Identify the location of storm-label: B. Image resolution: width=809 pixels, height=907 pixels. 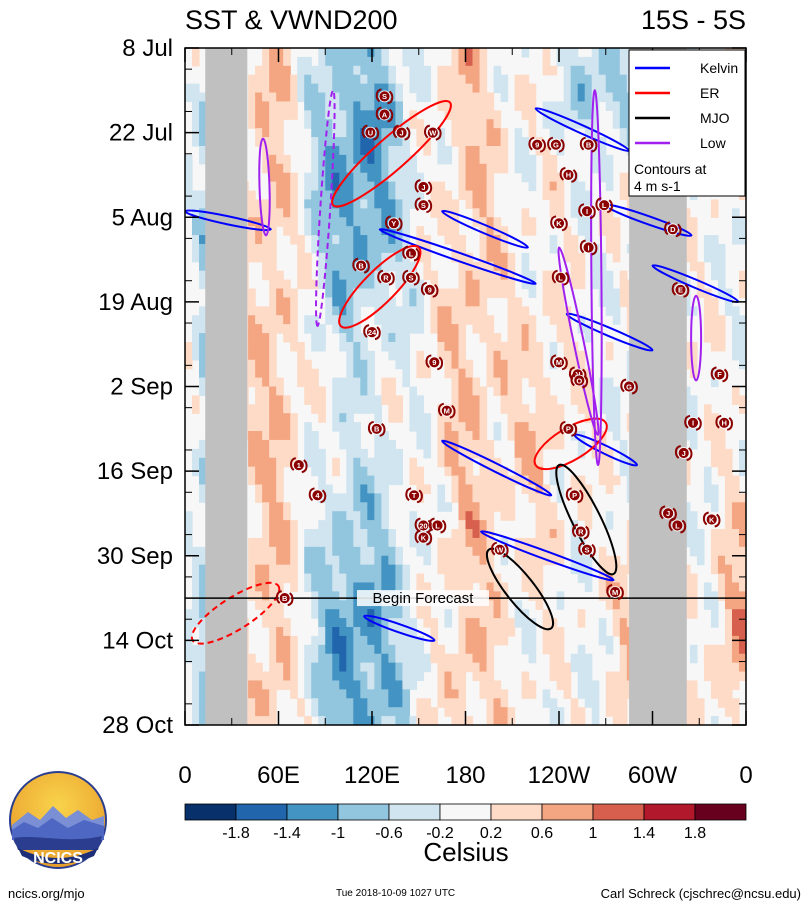
(377, 429).